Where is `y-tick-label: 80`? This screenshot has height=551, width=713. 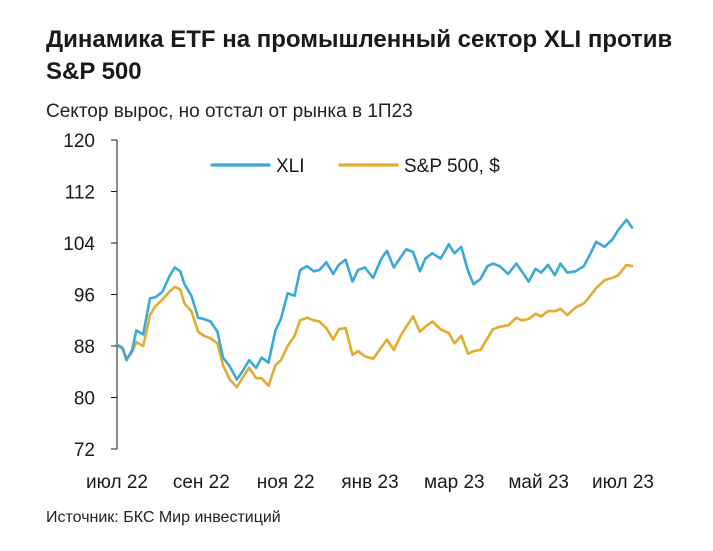
y-tick-label: 80 is located at coordinates (84, 399).